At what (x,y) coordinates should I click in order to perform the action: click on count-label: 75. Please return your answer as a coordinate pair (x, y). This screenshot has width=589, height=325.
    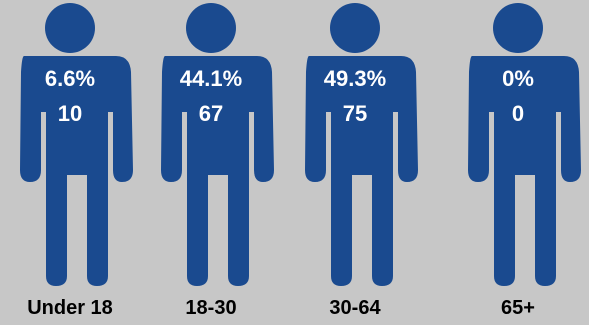
    Looking at the image, I should click on (355, 113).